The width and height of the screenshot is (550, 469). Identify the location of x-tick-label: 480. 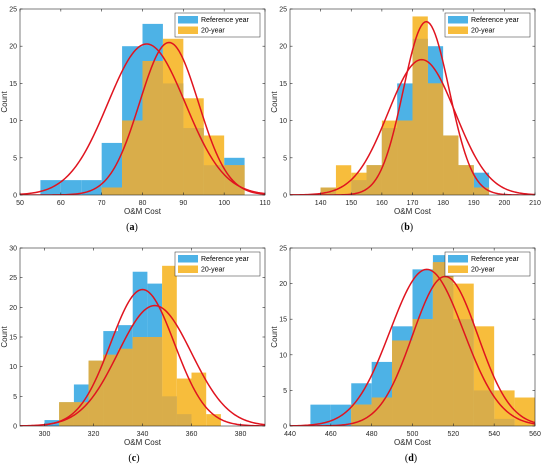
(372, 434).